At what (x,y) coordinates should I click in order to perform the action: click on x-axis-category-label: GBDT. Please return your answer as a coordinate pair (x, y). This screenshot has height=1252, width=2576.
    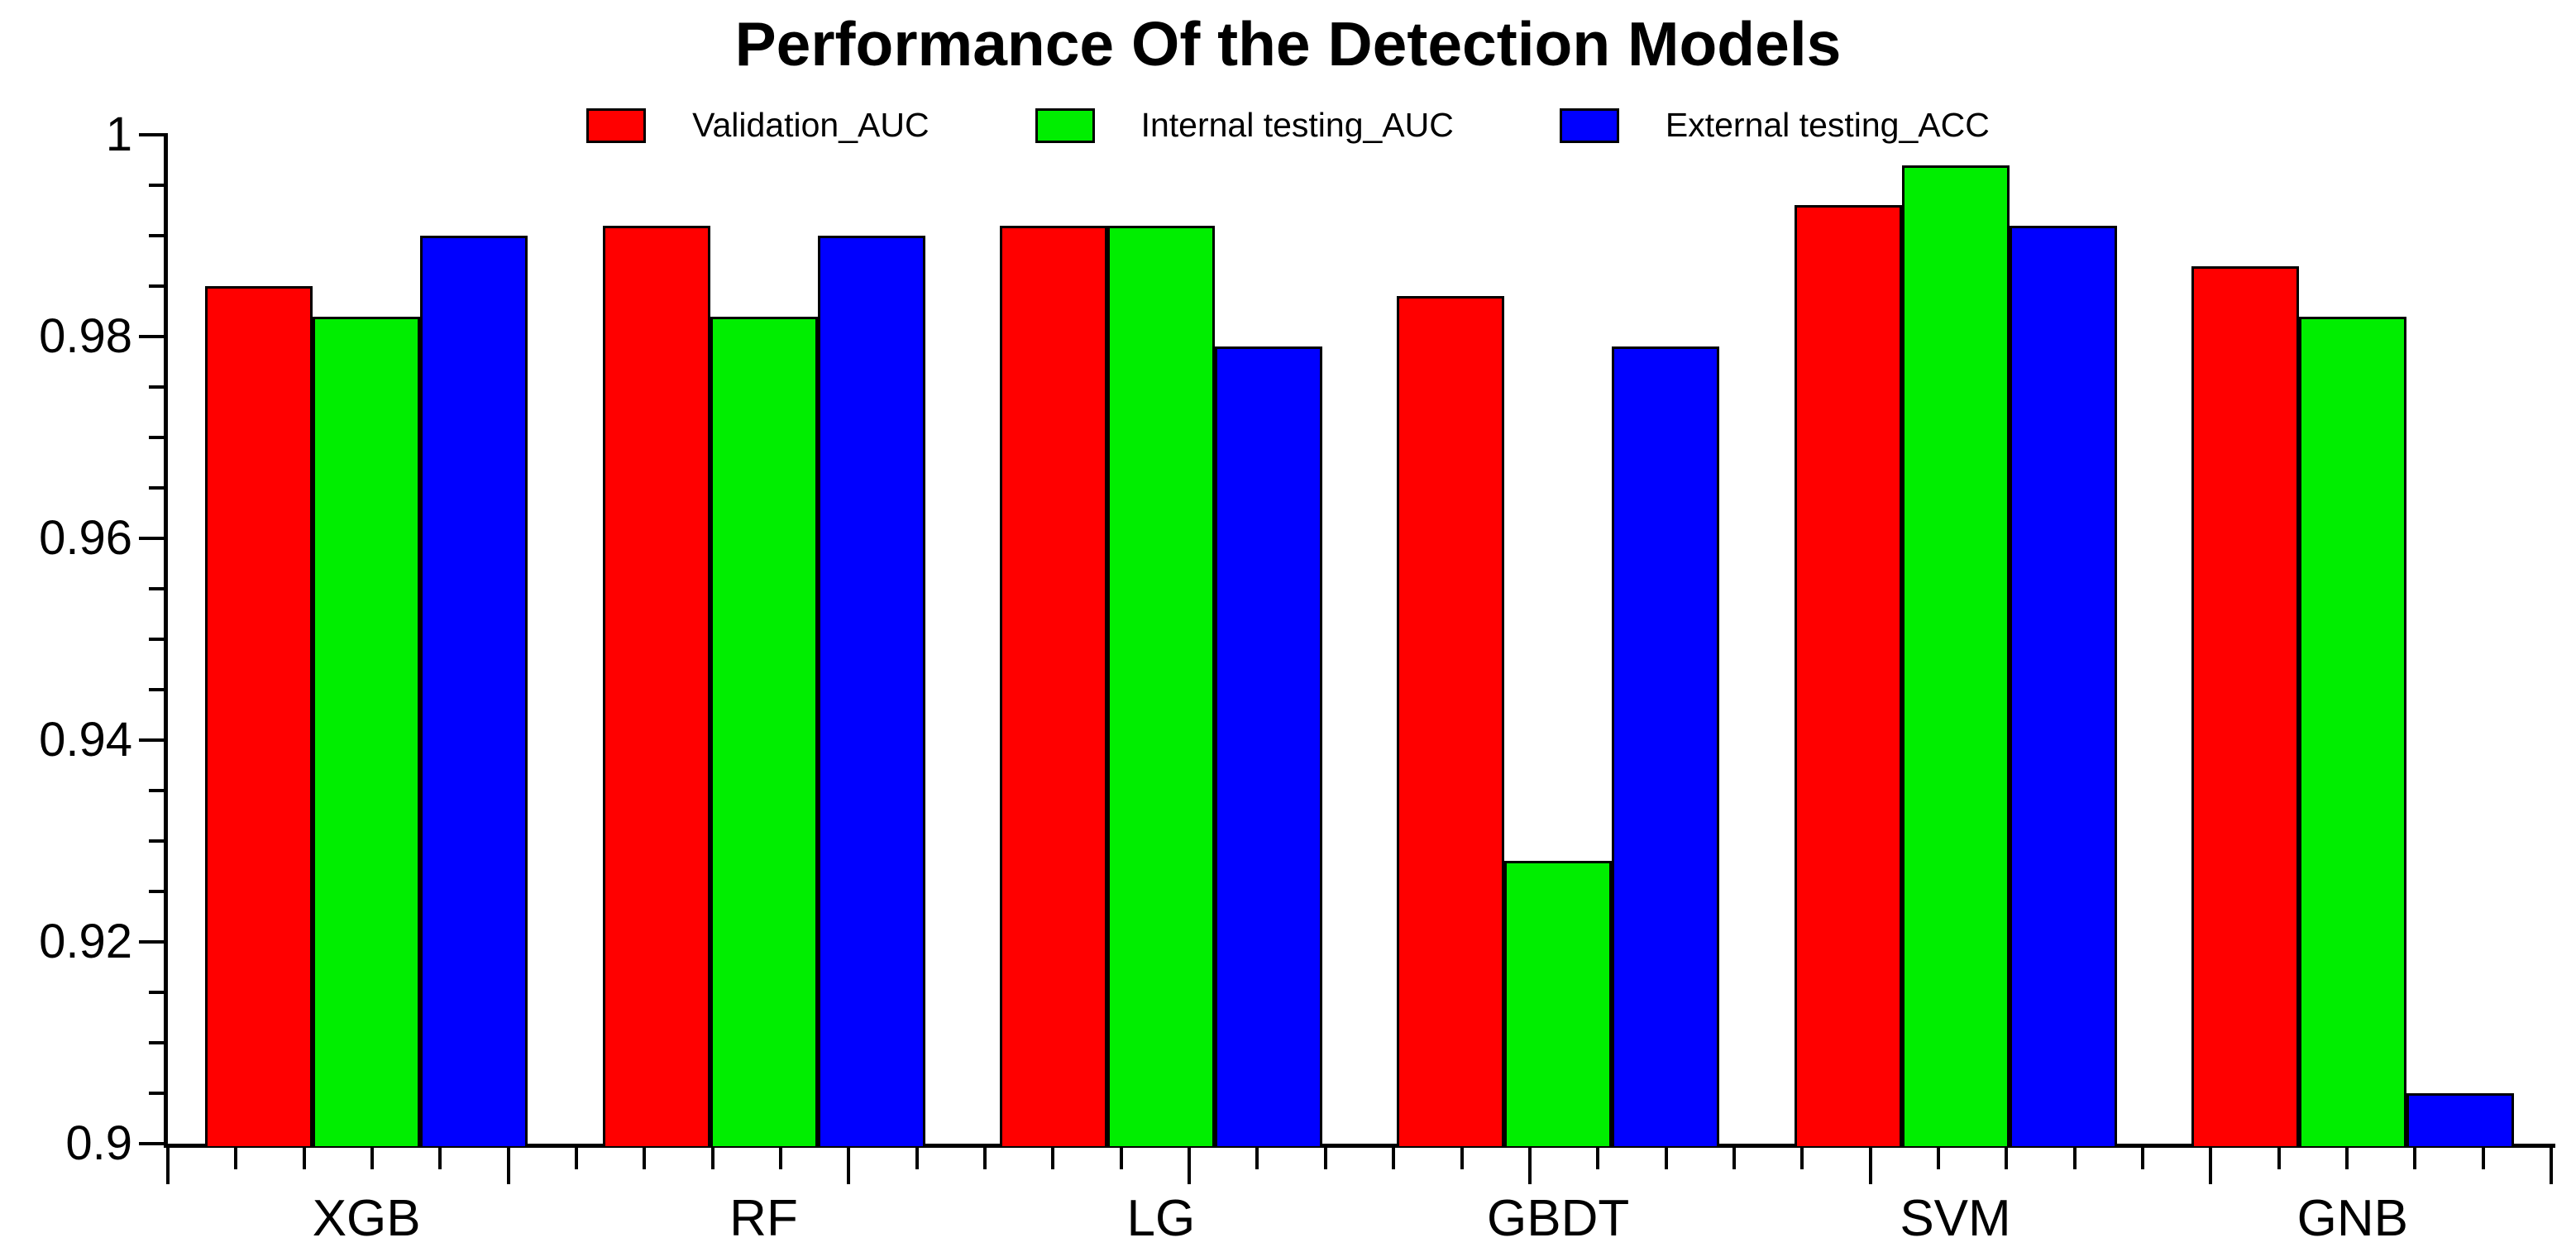
    Looking at the image, I should click on (1558, 1219).